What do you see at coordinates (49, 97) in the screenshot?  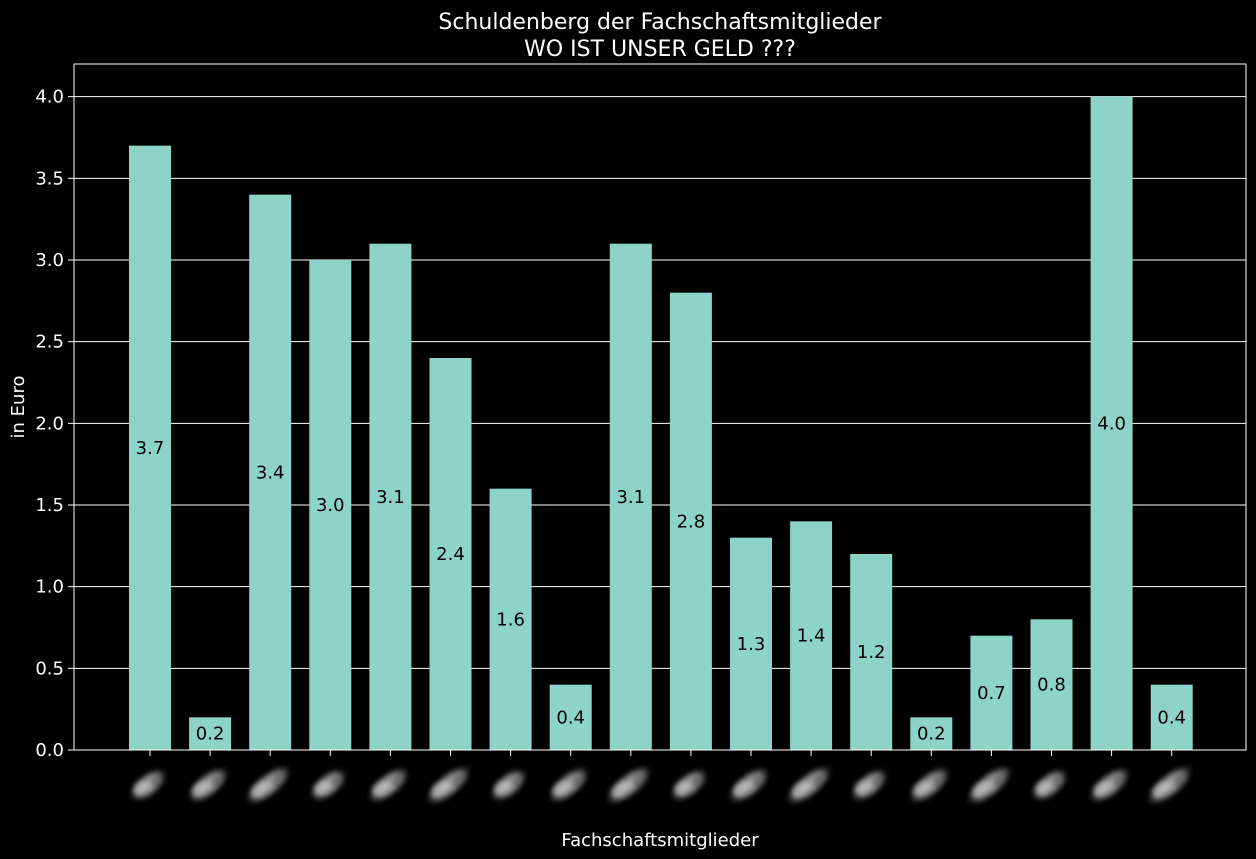 I see `y-tick-label: 4.0` at bounding box center [49, 97].